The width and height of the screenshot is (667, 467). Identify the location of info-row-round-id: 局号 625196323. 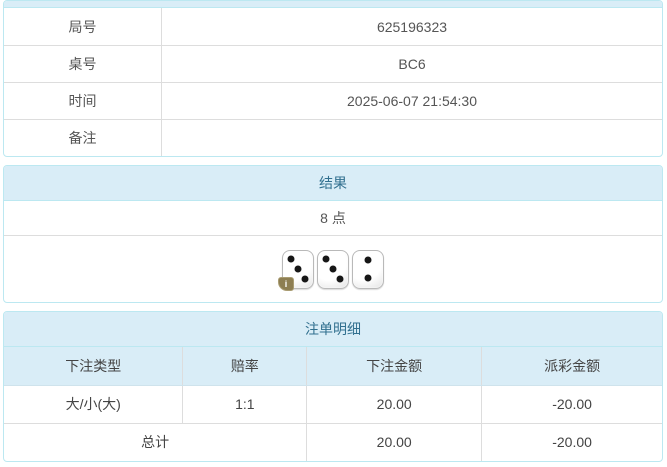
(333, 26).